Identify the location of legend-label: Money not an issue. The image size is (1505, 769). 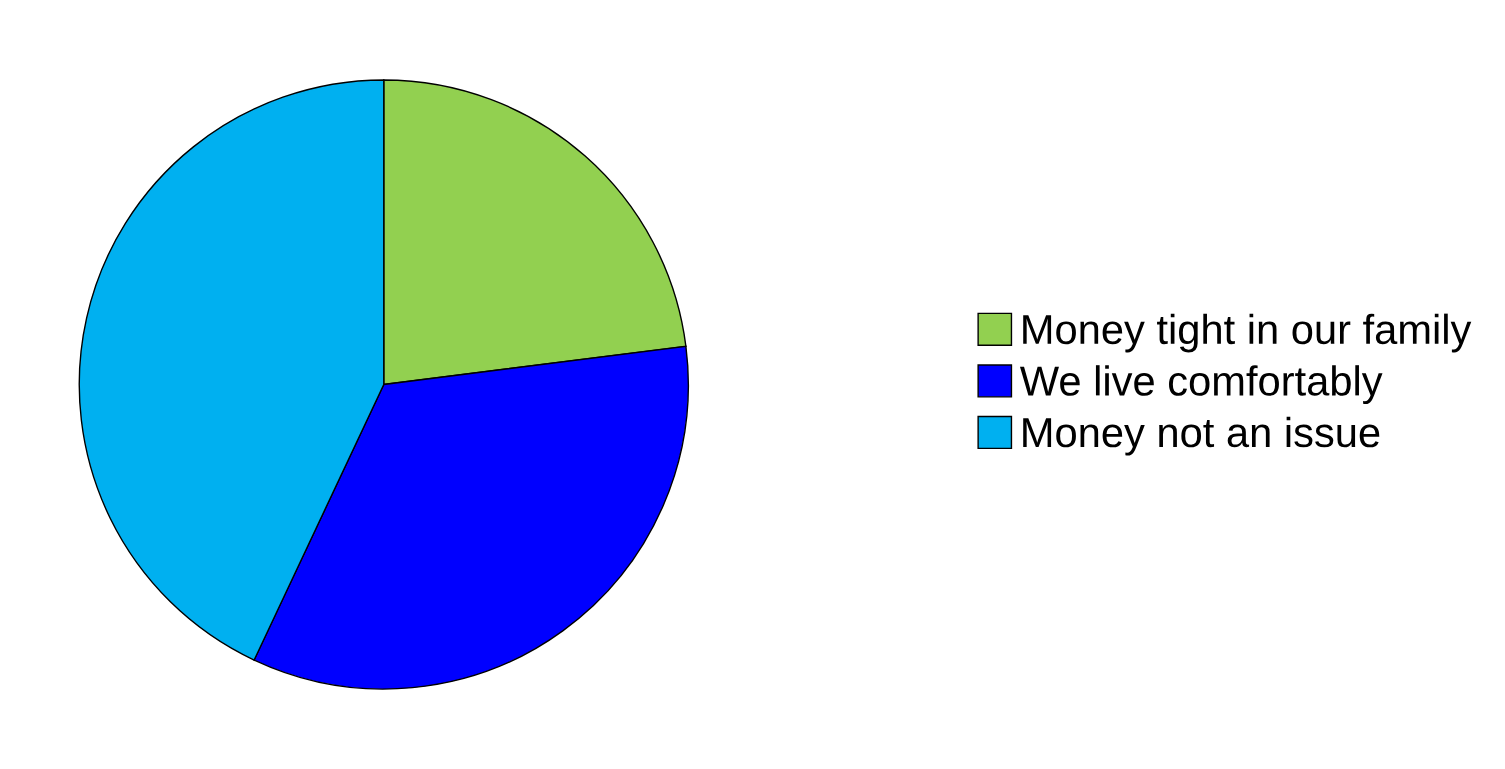
(1201, 436).